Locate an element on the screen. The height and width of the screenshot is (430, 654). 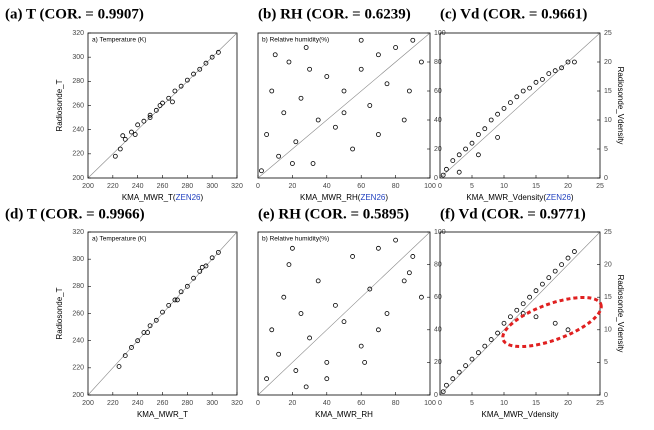
x-tick-label: 25 is located at coordinates (600, 186).